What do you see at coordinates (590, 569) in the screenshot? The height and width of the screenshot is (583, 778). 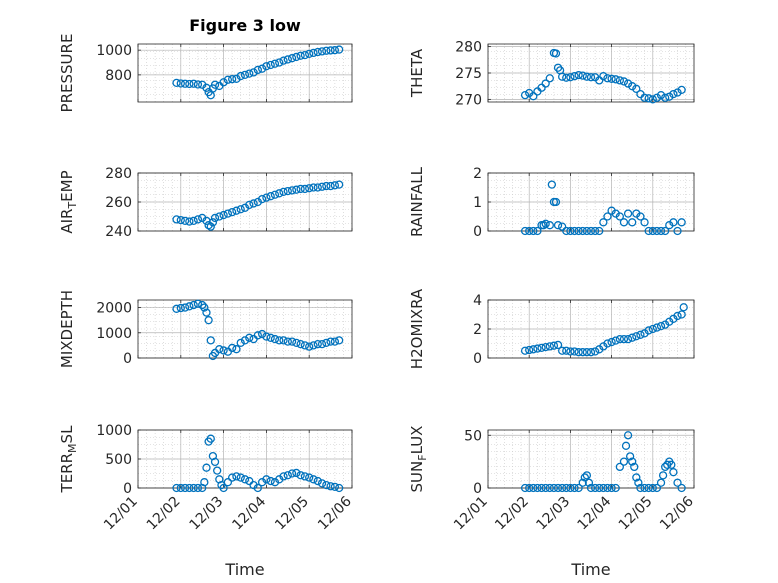 I see `x-axis-label: Time` at bounding box center [590, 569].